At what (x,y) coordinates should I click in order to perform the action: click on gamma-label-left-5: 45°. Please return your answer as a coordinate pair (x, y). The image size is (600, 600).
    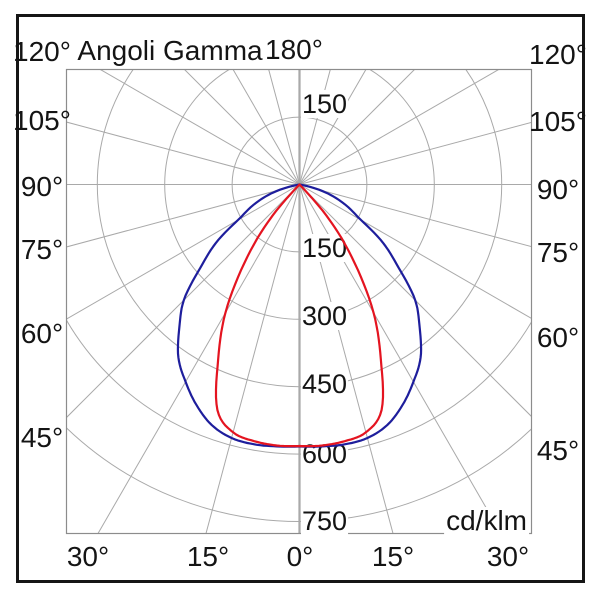
    Looking at the image, I should click on (42, 437).